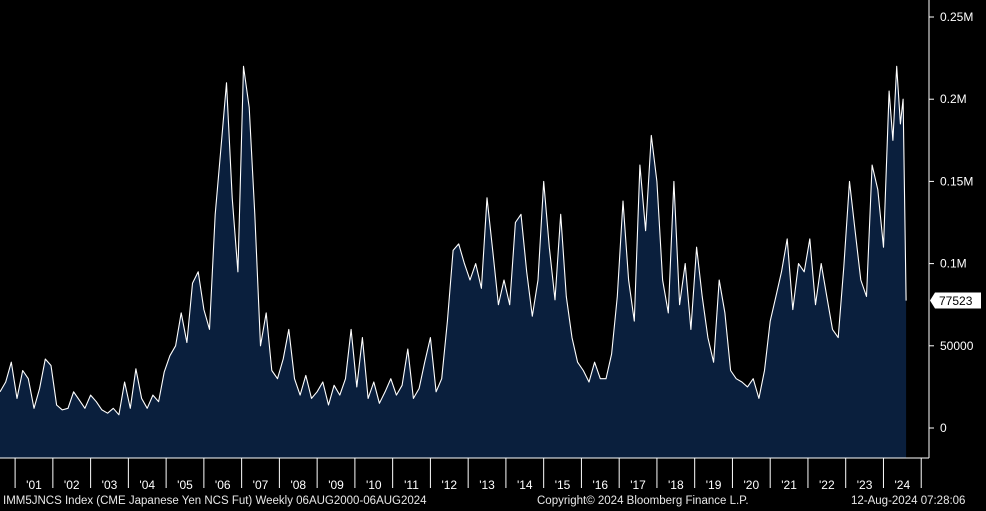 The image size is (986, 511). Describe the element at coordinates (956, 17) in the screenshot. I see `y-tick-label: 0.25M` at that location.